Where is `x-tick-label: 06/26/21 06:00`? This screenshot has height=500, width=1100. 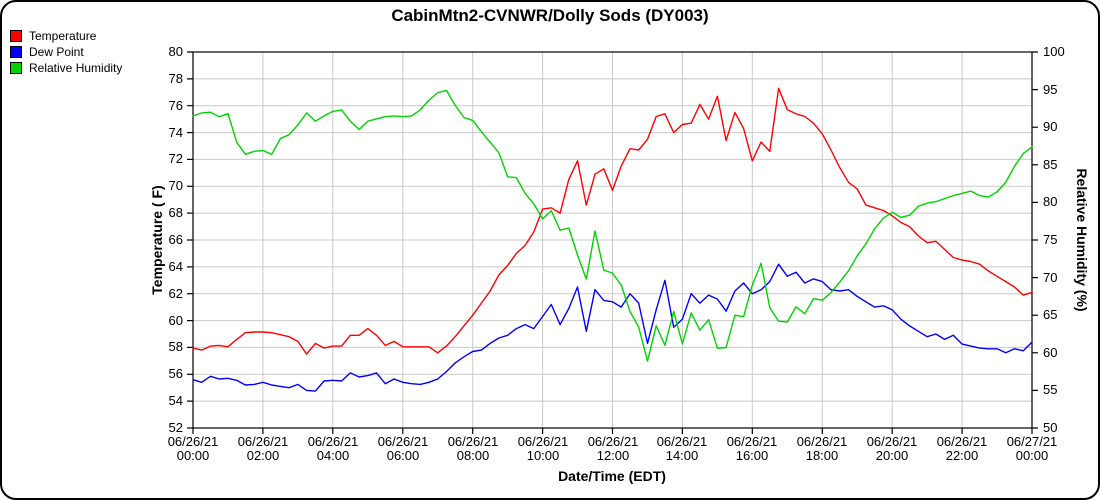 x-tick-label: 06/26/21 06:00 is located at coordinates (403, 449).